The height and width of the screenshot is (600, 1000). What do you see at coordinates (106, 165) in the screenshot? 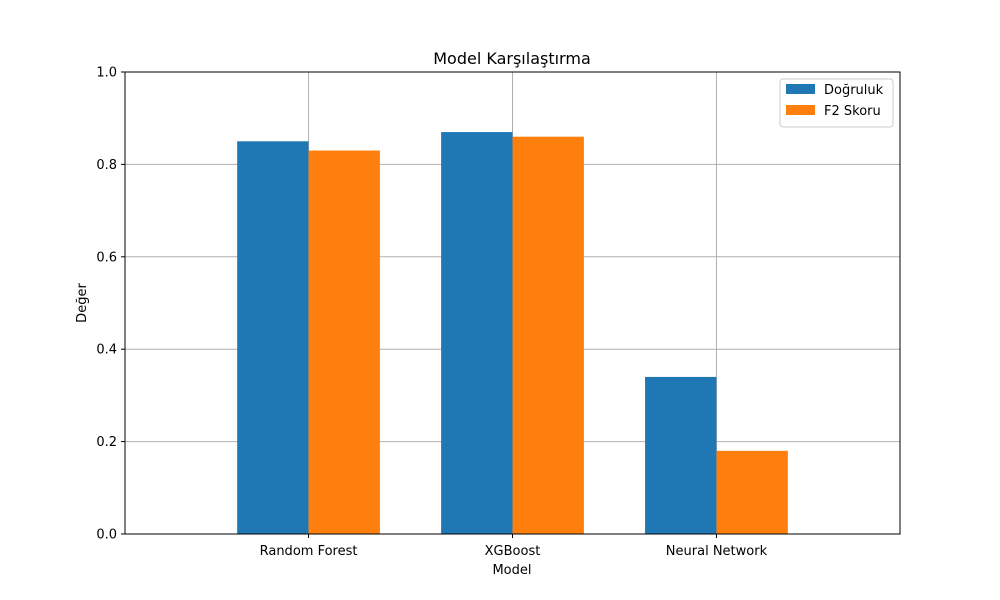
I see `y-tick-label: 0.8` at bounding box center [106, 165].